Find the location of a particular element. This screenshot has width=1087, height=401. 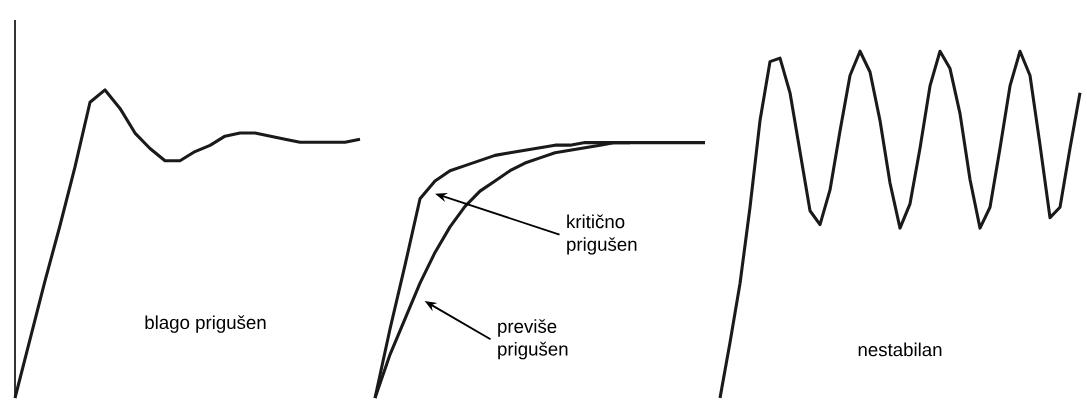

annotation: nestabilan is located at coordinates (900, 349).